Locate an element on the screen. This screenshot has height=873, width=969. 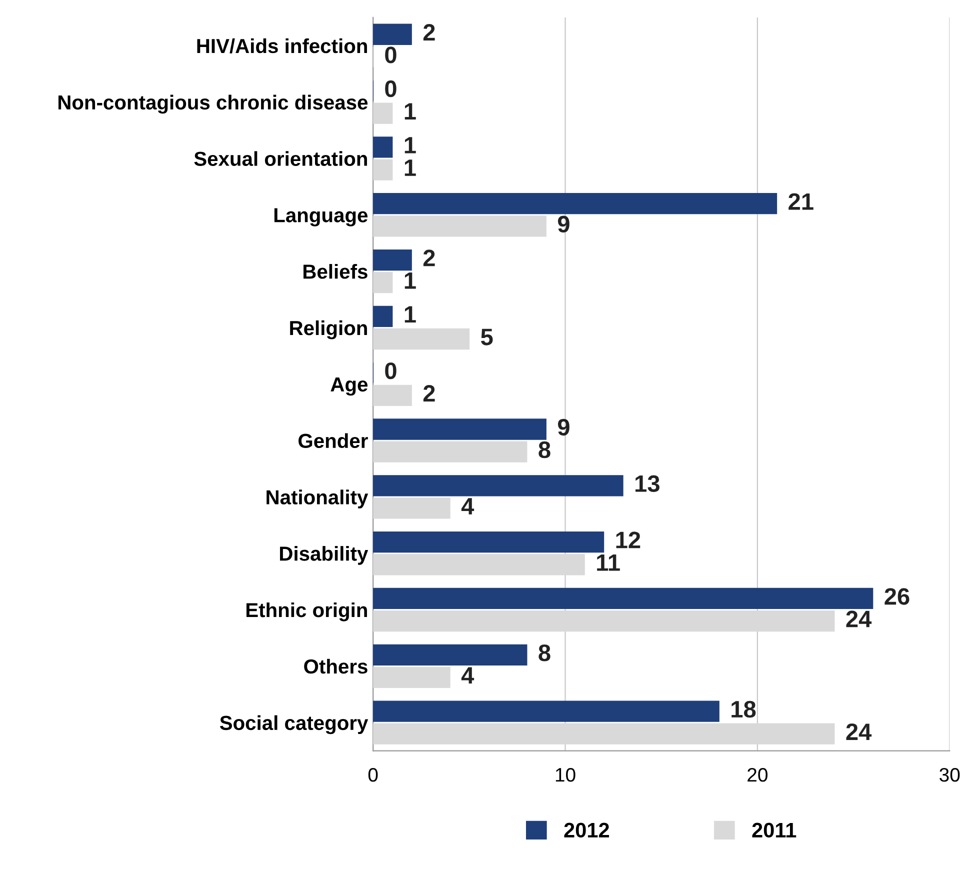
y-tick-label: HIV/Aids infection is located at coordinates (282, 46).